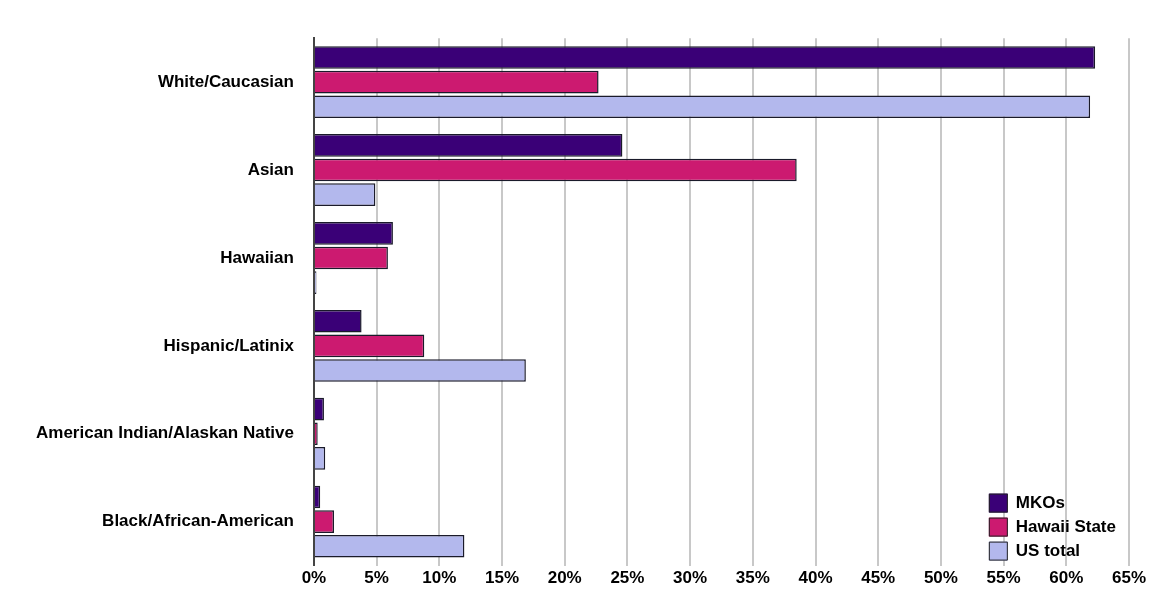  Describe the element at coordinates (1066, 578) in the screenshot. I see `x-tick-label: 60%` at that location.